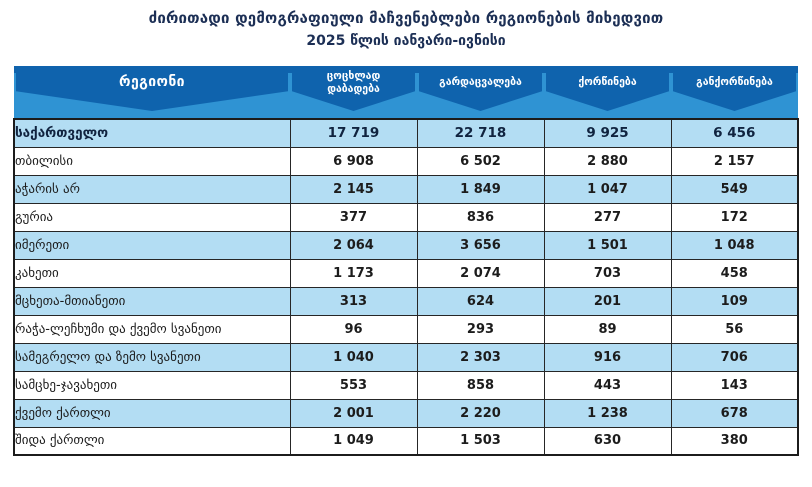 This screenshot has width=812, height=487. What do you see at coordinates (480, 357) in the screenshot?
I see `value-cell: 2 303` at bounding box center [480, 357].